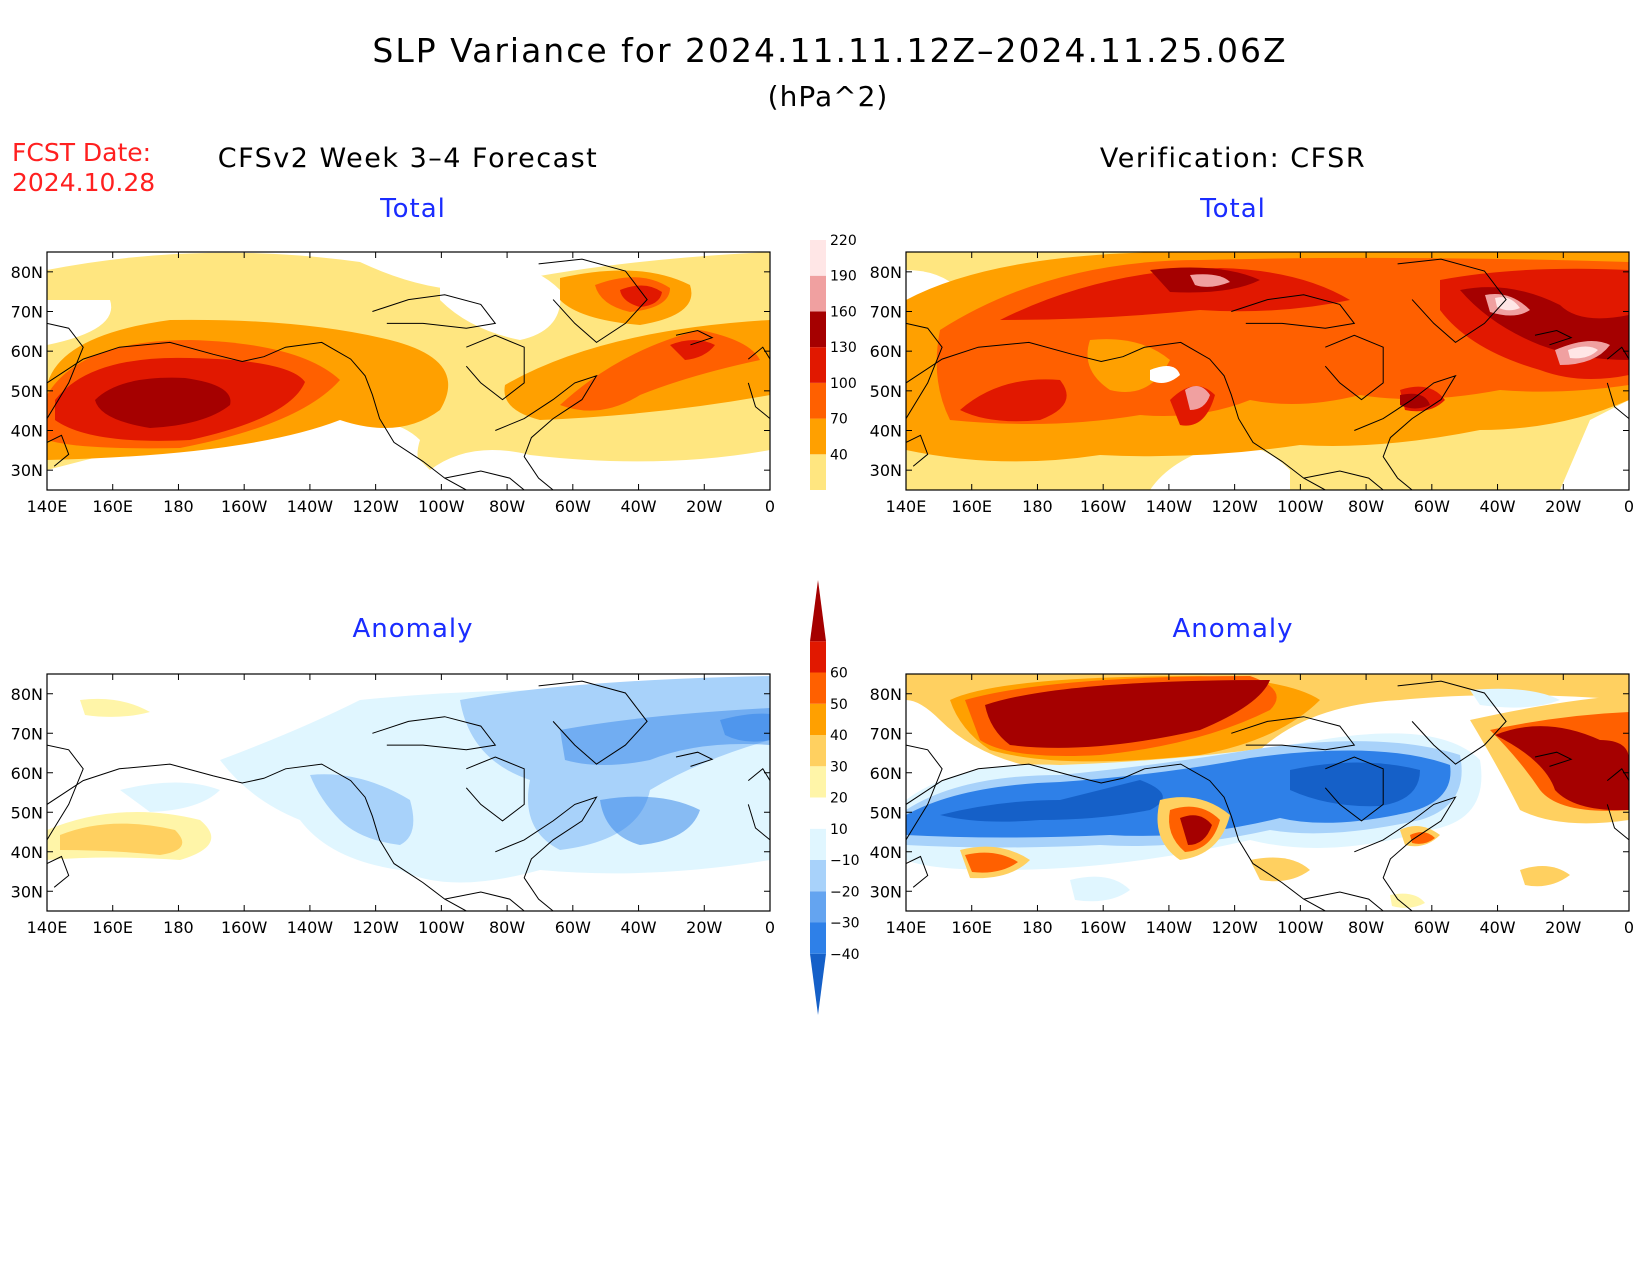  I want to click on colorbar-label: 50, so click(839, 705).